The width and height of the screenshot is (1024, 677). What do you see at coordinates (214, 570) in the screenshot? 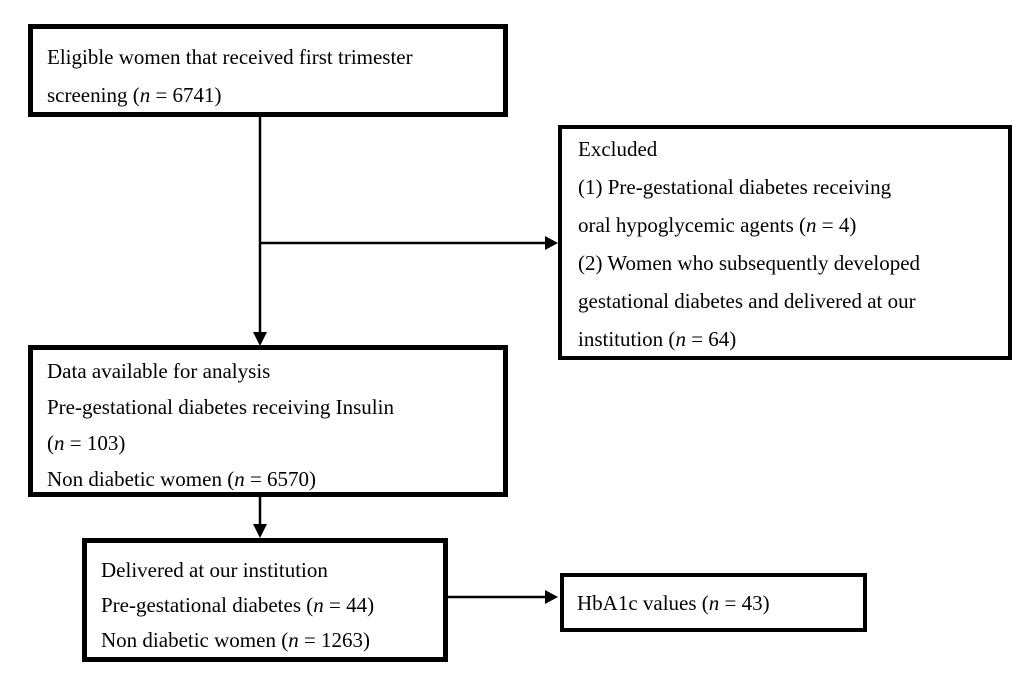
I see `text-line: Delivered at our institution` at bounding box center [214, 570].